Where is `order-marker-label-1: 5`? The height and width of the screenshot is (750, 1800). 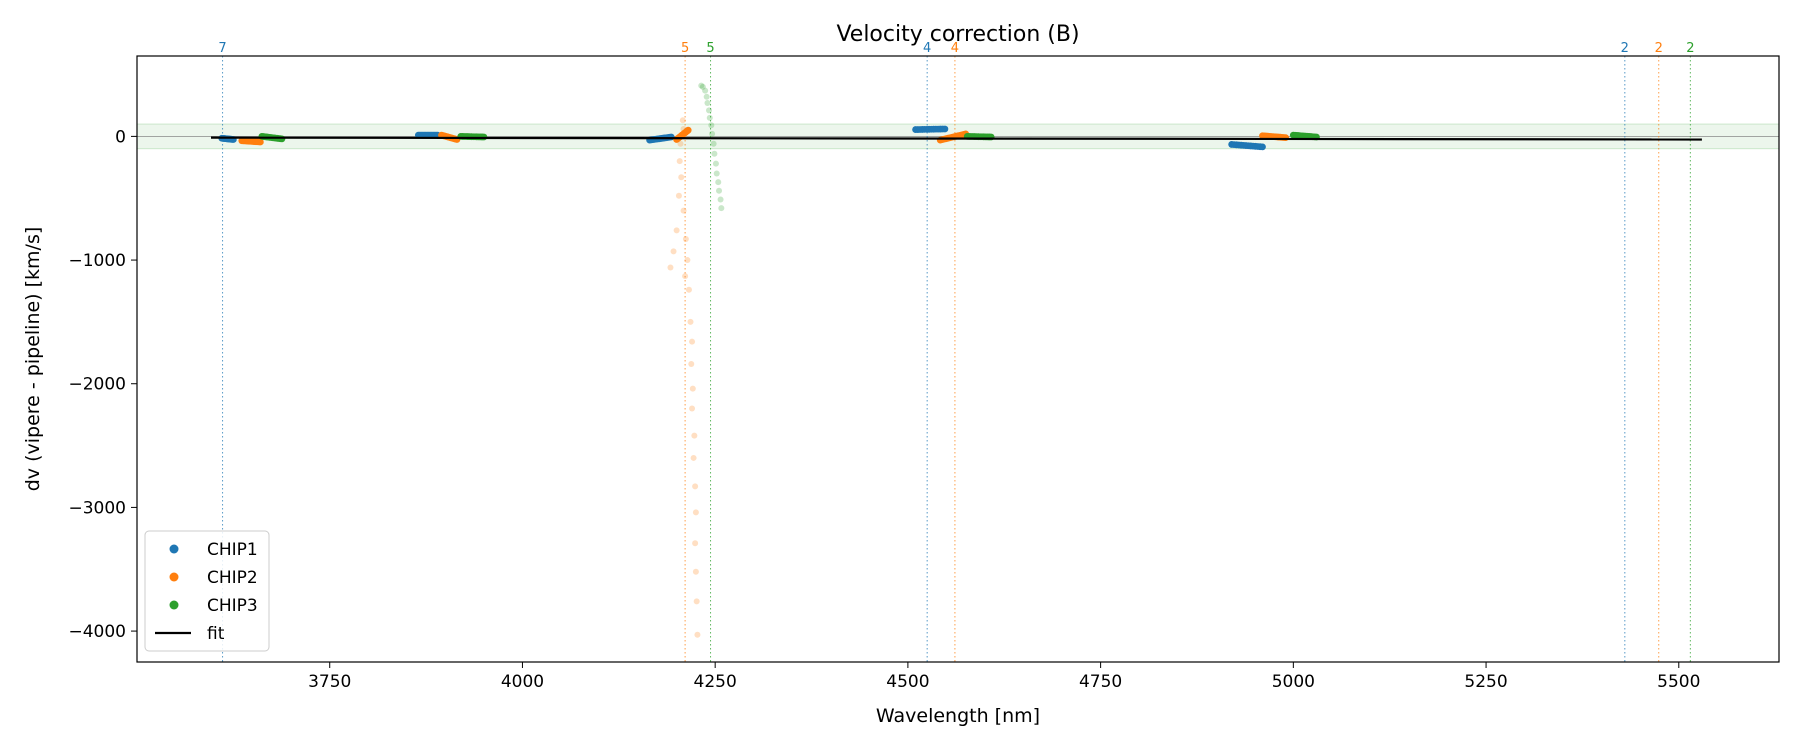
order-marker-label-1: 5 is located at coordinates (685, 48).